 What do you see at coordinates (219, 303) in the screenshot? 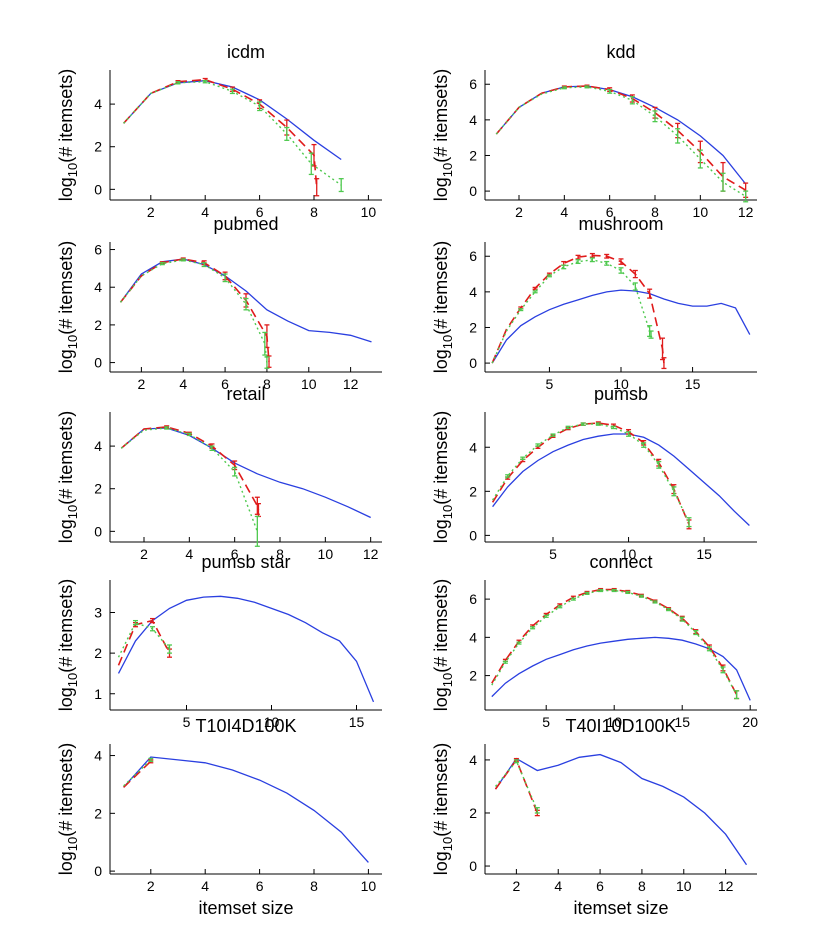
I see `subplot-pubmed: pubmed 2 4 6 8 10 12 0 2 4 6 log10(# itemsets)` at bounding box center [219, 303].